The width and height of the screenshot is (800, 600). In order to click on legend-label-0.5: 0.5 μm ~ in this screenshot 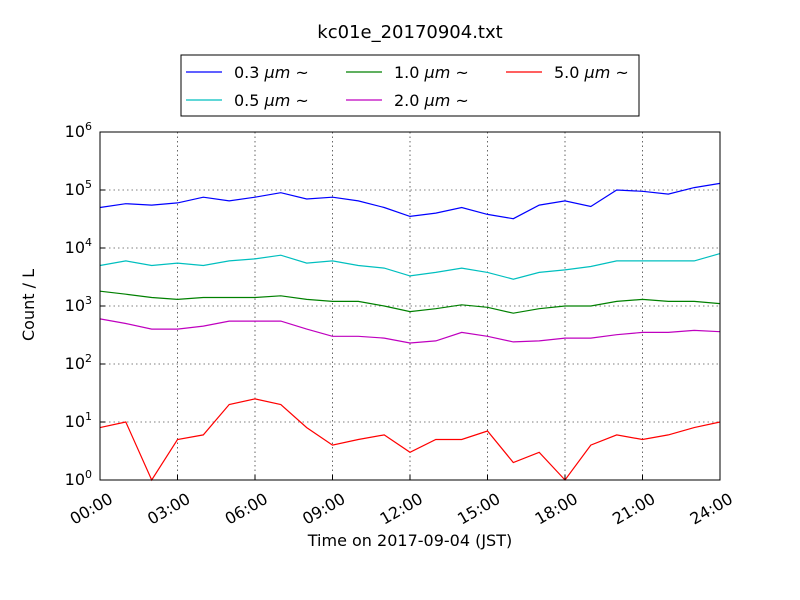, I will do `click(271, 100)`.